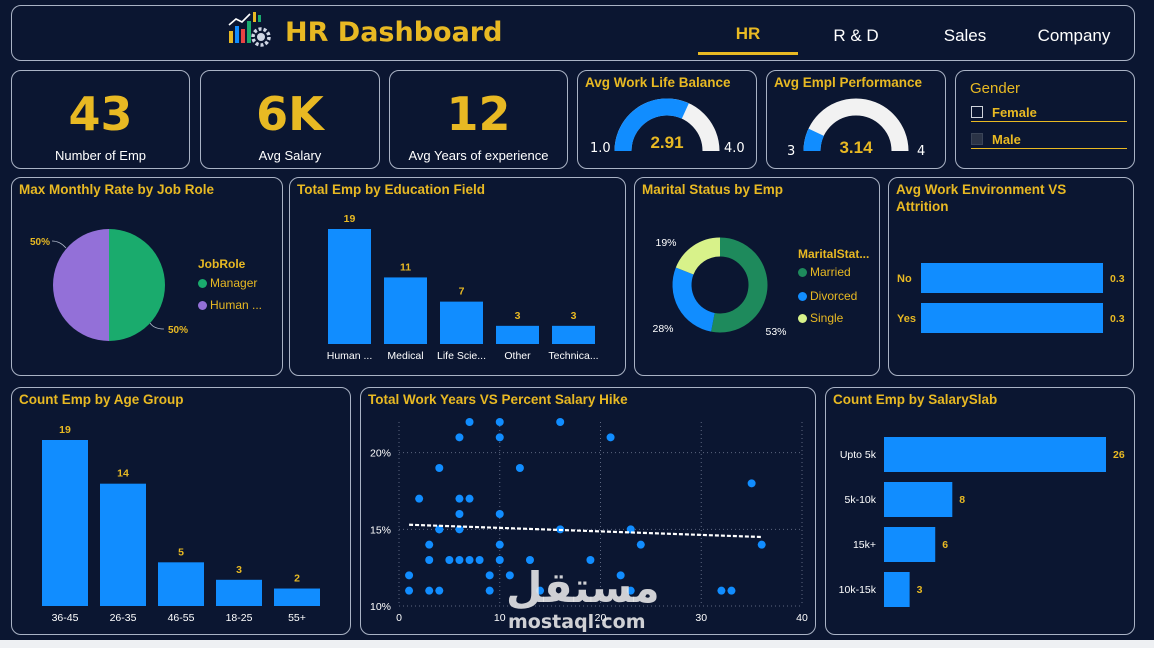  Describe the element at coordinates (775, 332) in the screenshot. I see `data-label: 53%` at that location.